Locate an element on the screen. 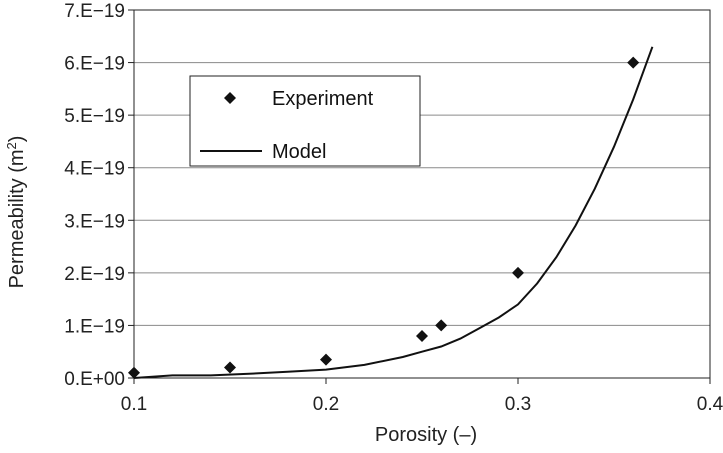 This screenshot has width=723, height=453. y-axis-title-close: ) is located at coordinates (17, 139).